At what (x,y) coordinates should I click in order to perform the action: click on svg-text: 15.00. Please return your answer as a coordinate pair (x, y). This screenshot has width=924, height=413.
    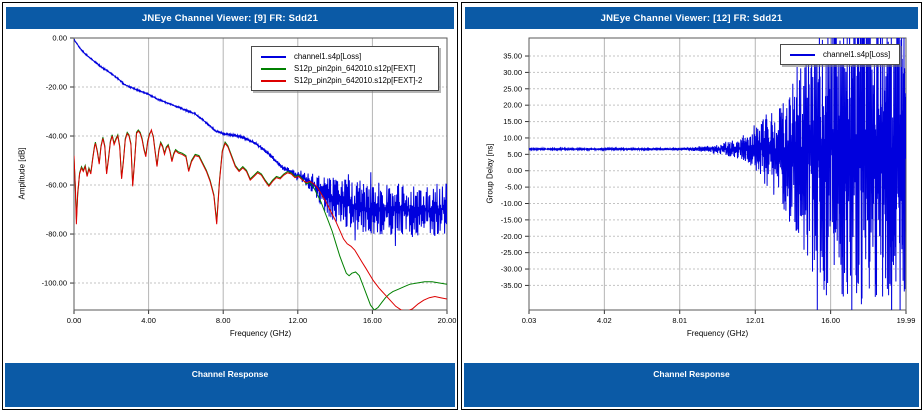
    Looking at the image, I should click on (512, 121).